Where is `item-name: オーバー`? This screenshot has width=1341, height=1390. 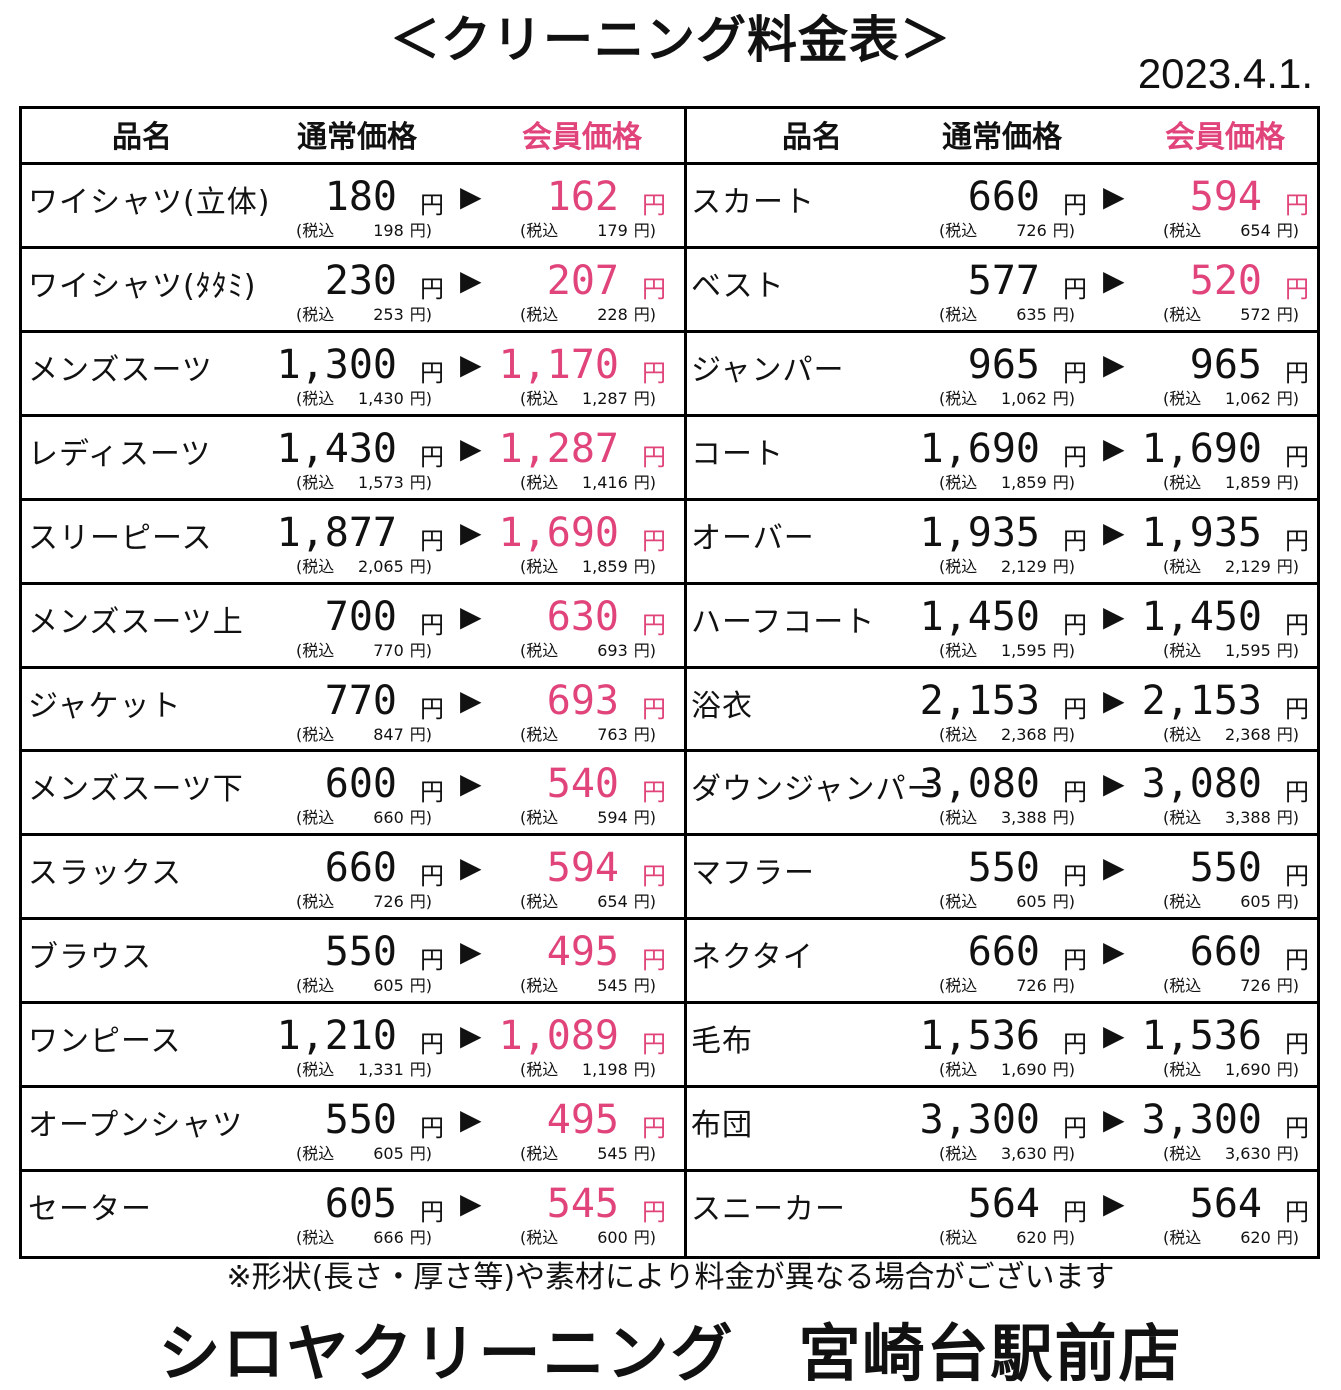 item-name: オーバー is located at coordinates (753, 538).